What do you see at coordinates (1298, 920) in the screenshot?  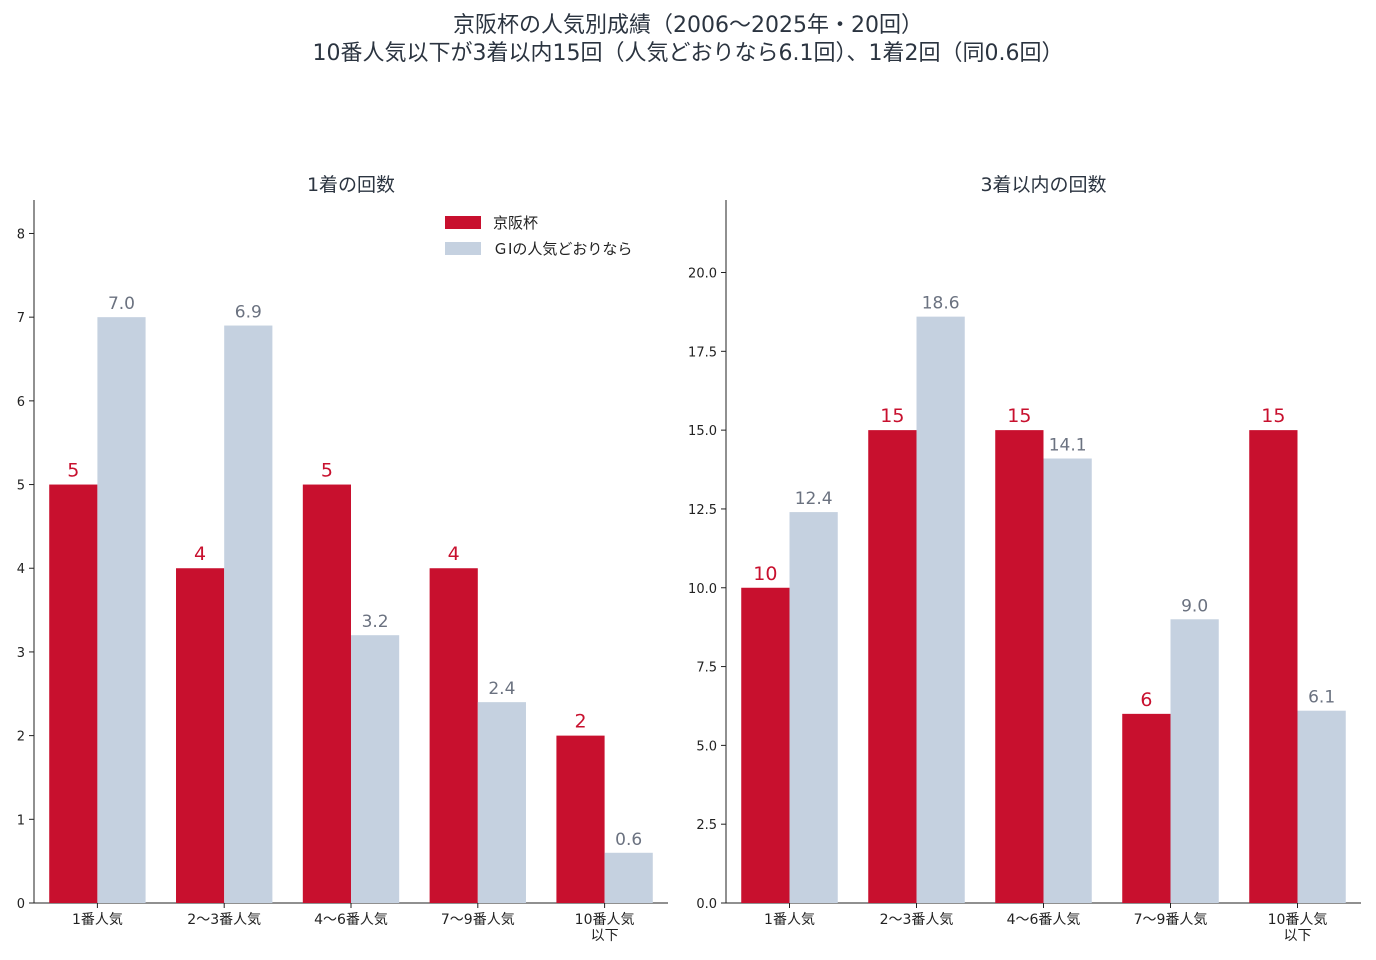 I see `panel-2-category-label: 10番人気` at bounding box center [1298, 920].